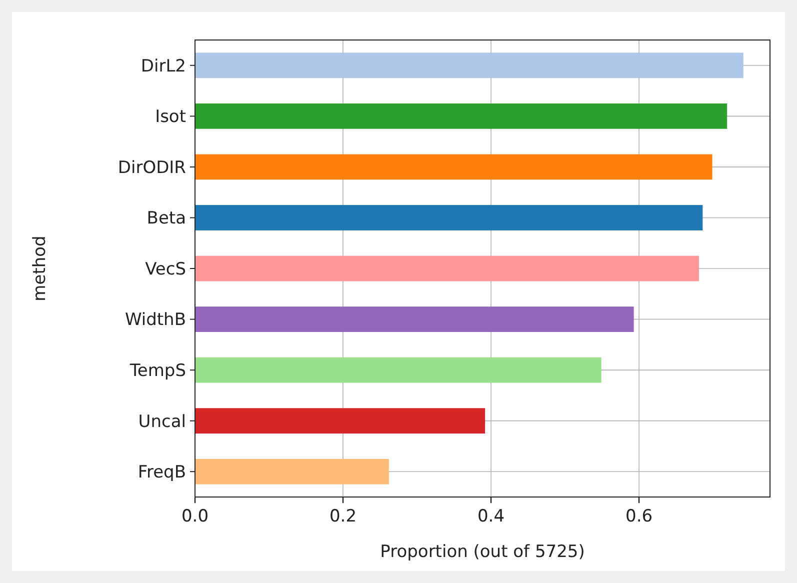  Describe the element at coordinates (491, 516) in the screenshot. I see `x-tick-label: 0.4` at that location.